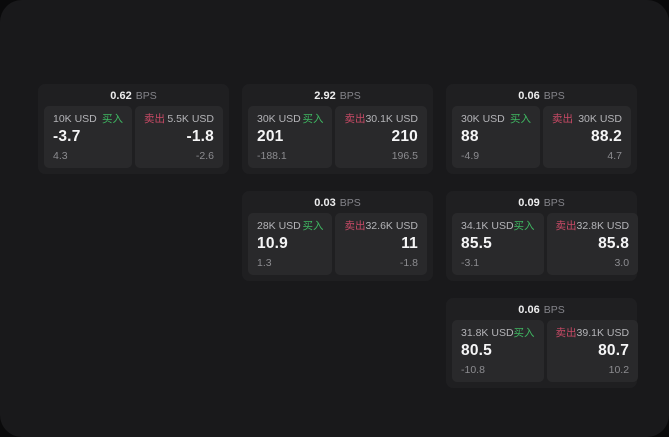 Image resolution: width=669 pixels, height=437 pixels. Describe the element at coordinates (592, 244) in the screenshot. I see `sell-cell: 卖出 32.8K USD 85.8 3.0` at that location.